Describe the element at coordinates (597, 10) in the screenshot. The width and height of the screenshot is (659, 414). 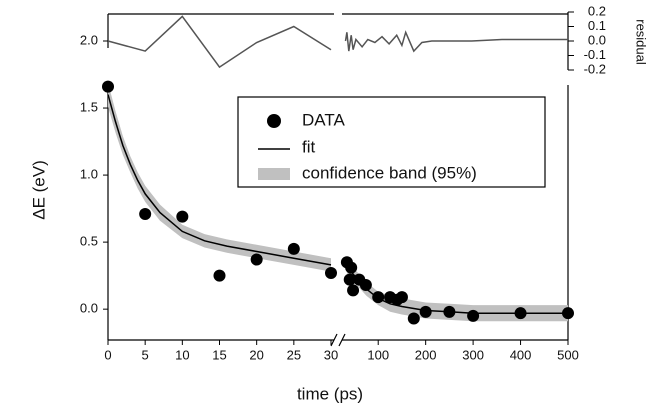
I see `residual-tick-label: 0.2` at that location.